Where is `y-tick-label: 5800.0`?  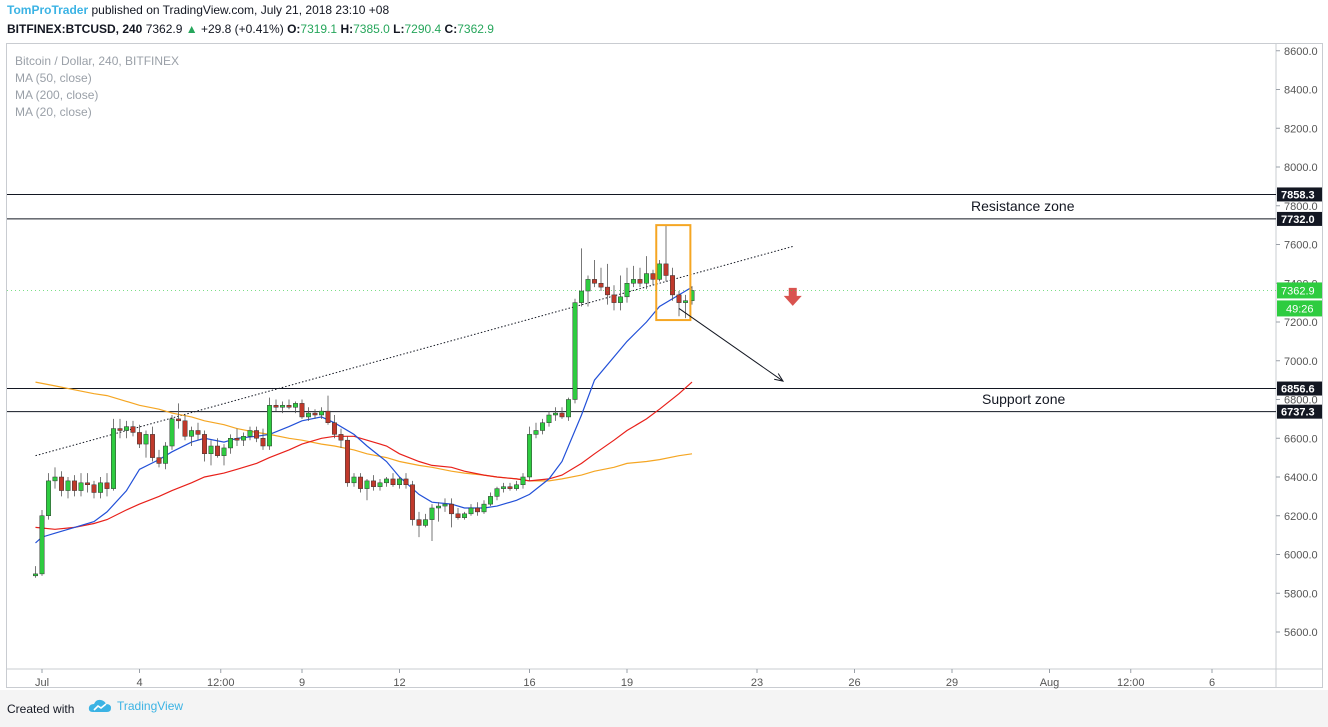
y-tick-label: 5800.0 is located at coordinates (1301, 594).